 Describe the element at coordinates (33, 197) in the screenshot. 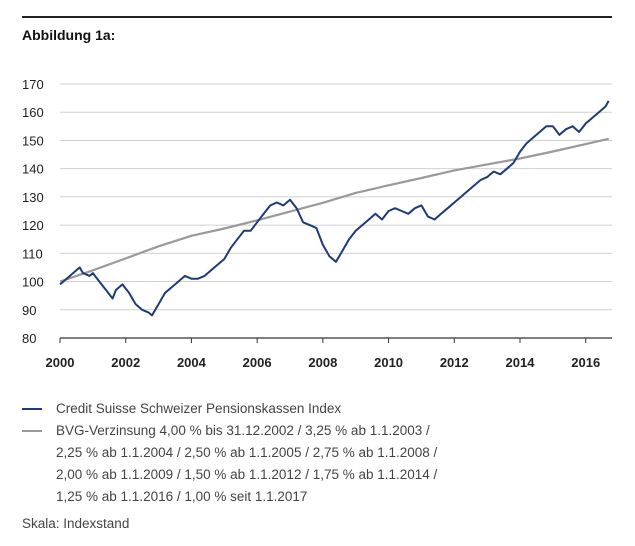

I see `y-tick-label-130: 130` at that location.